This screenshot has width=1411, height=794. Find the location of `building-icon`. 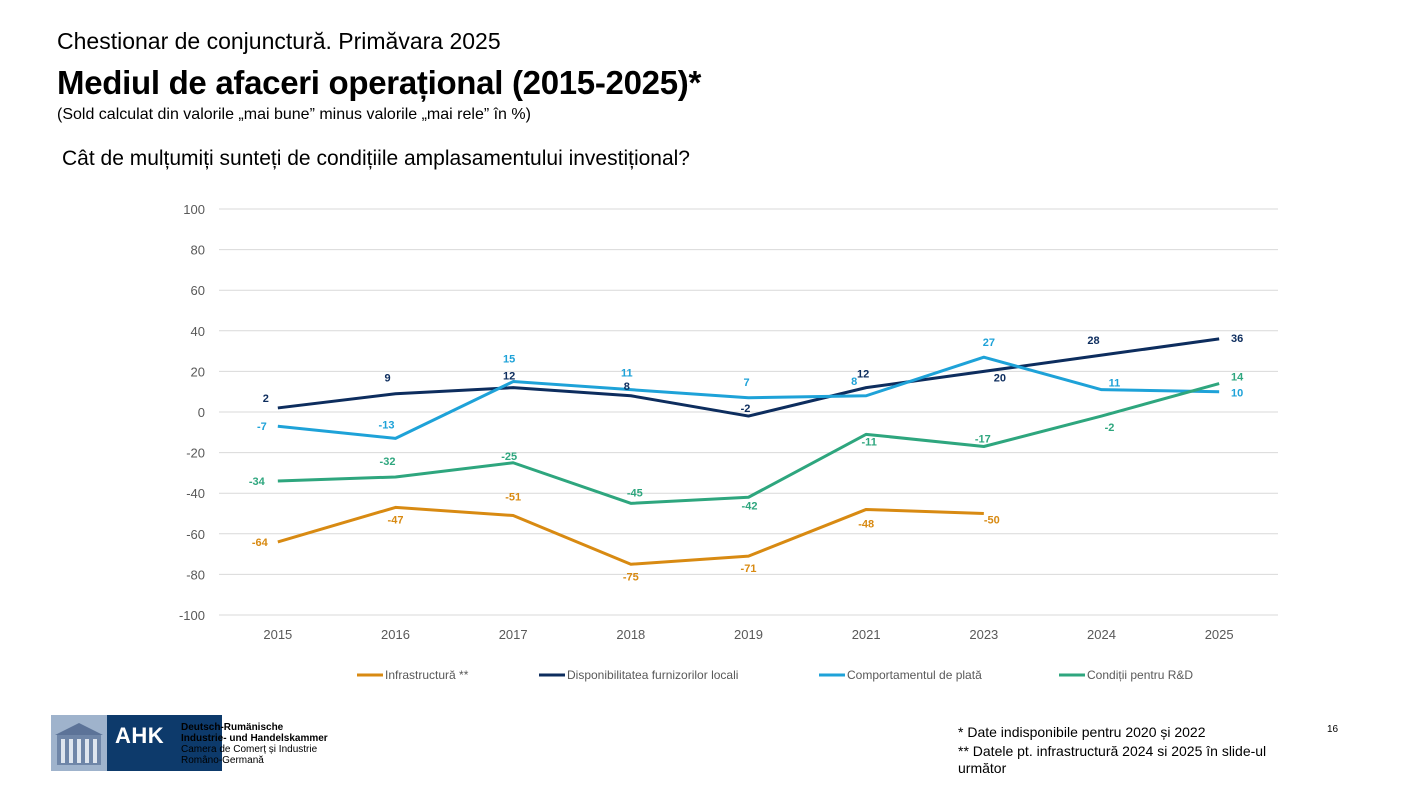

building-icon is located at coordinates (79, 743).